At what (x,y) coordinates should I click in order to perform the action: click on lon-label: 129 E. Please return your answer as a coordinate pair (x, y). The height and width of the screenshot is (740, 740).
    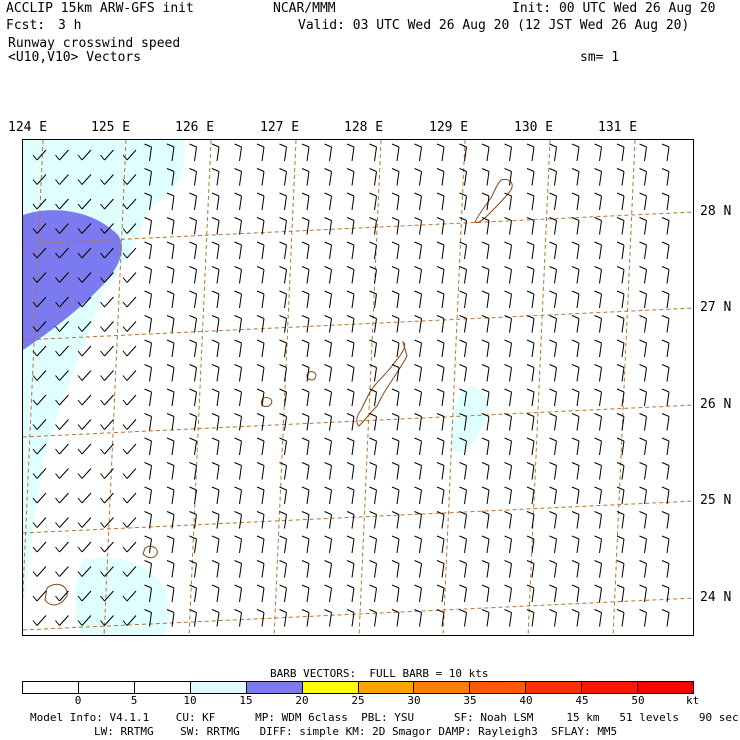
    Looking at the image, I should click on (449, 127).